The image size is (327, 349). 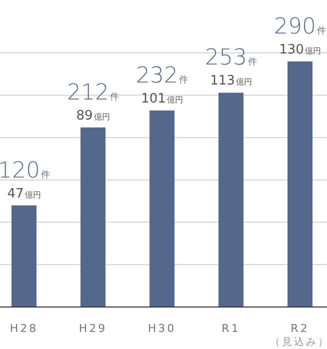 What do you see at coordinates (24, 328) in the screenshot?
I see `x-tick-label: H28` at bounding box center [24, 328].